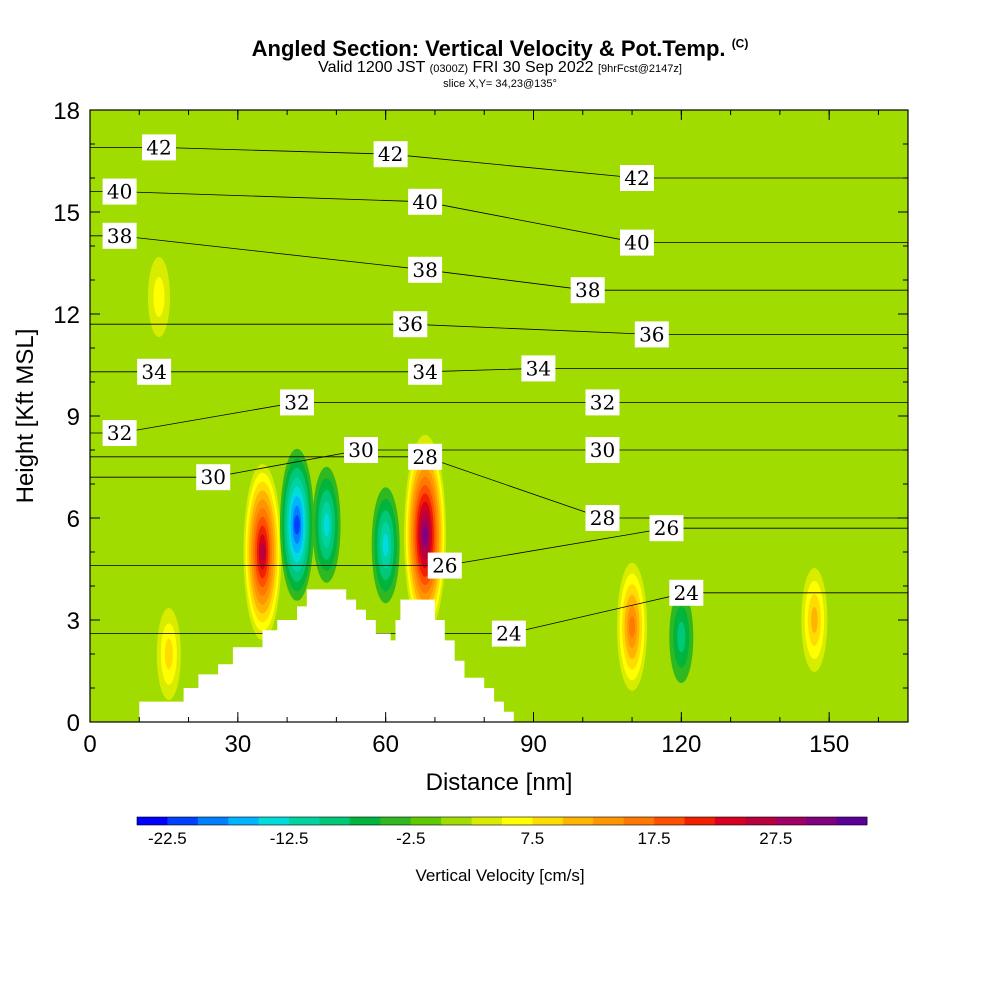 This screenshot has height=1000, width=1000. Describe the element at coordinates (119, 192) in the screenshot. I see `contour-label-text: 40` at that location.